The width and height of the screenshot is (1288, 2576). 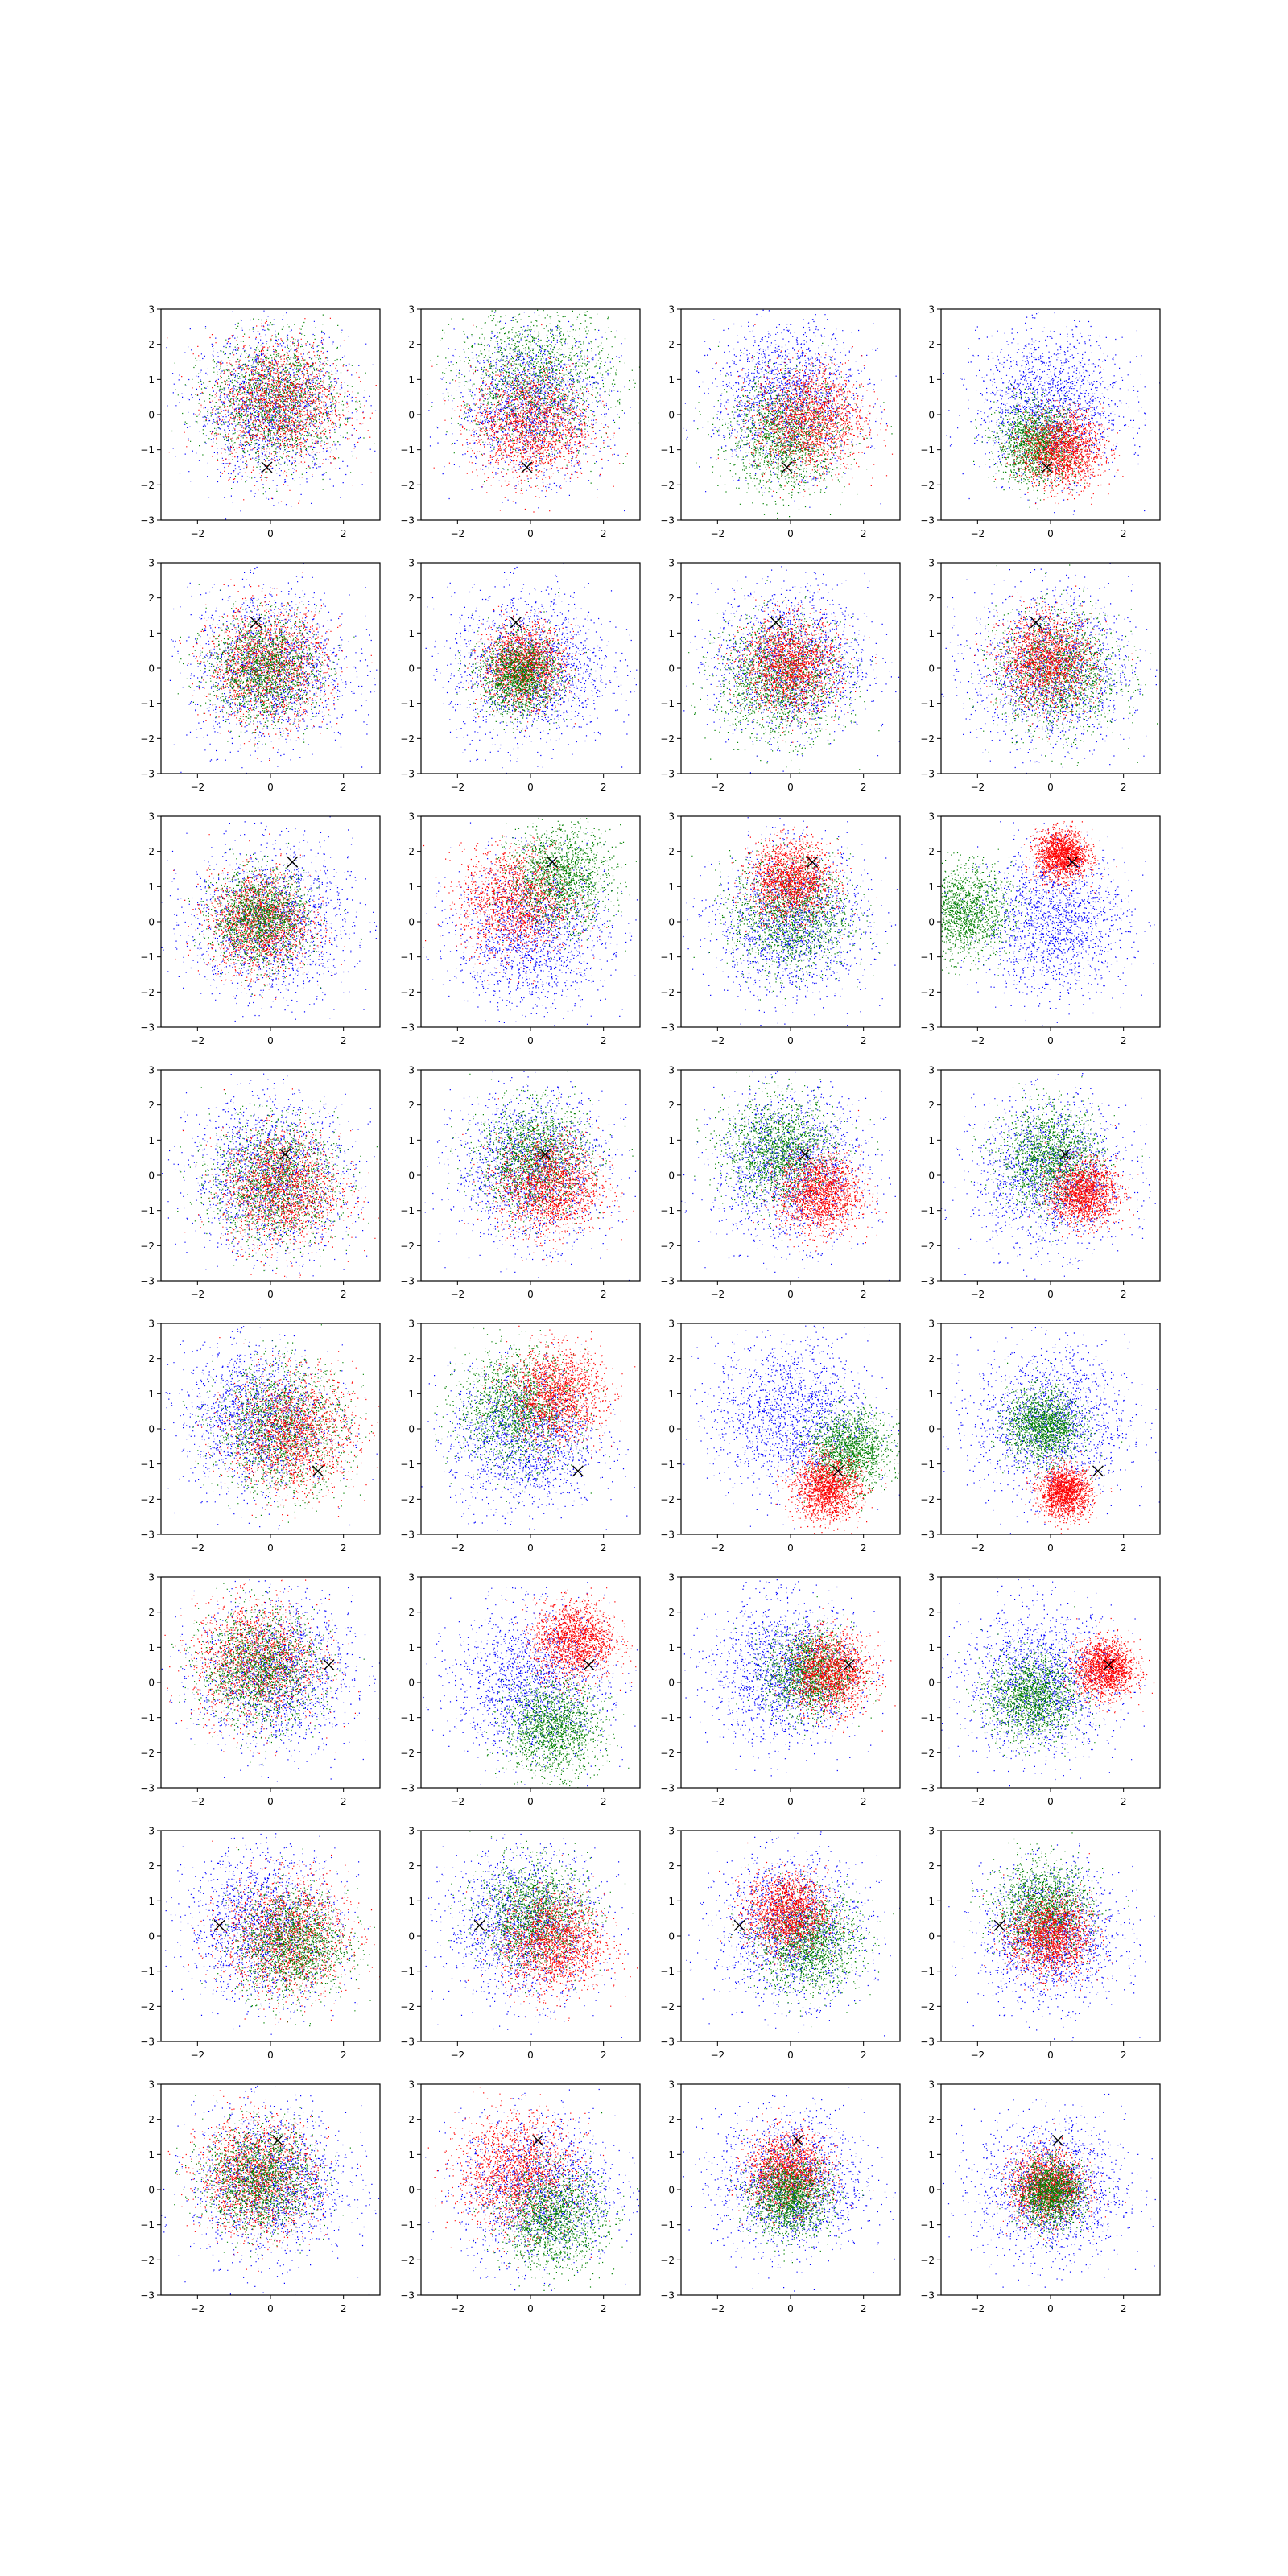 I want to click on subplot-r7-c2: −2 0 2 −3 −2 −1 0 1 2 3, so click(x=780, y=2196).